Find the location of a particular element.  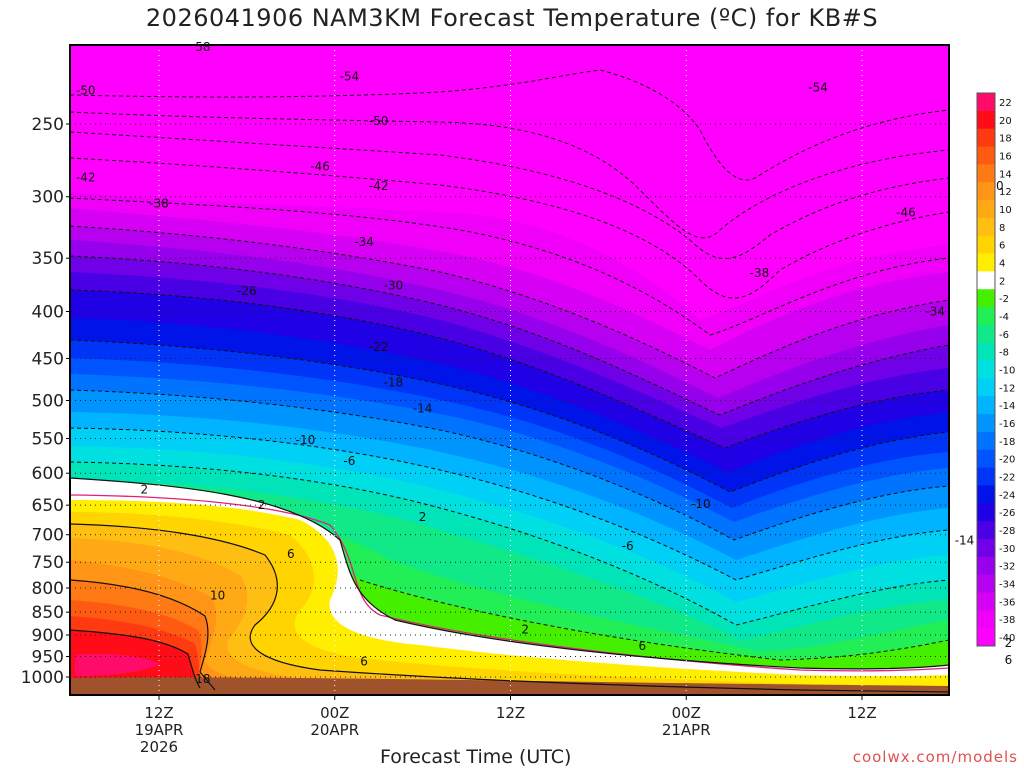

colorbar-label-30: -40 is located at coordinates (1007, 638).